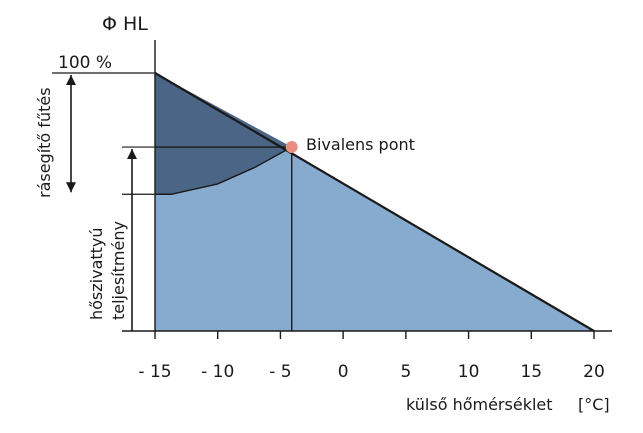  What do you see at coordinates (217, 372) in the screenshot?
I see `x-tick-label: - 10` at bounding box center [217, 372].